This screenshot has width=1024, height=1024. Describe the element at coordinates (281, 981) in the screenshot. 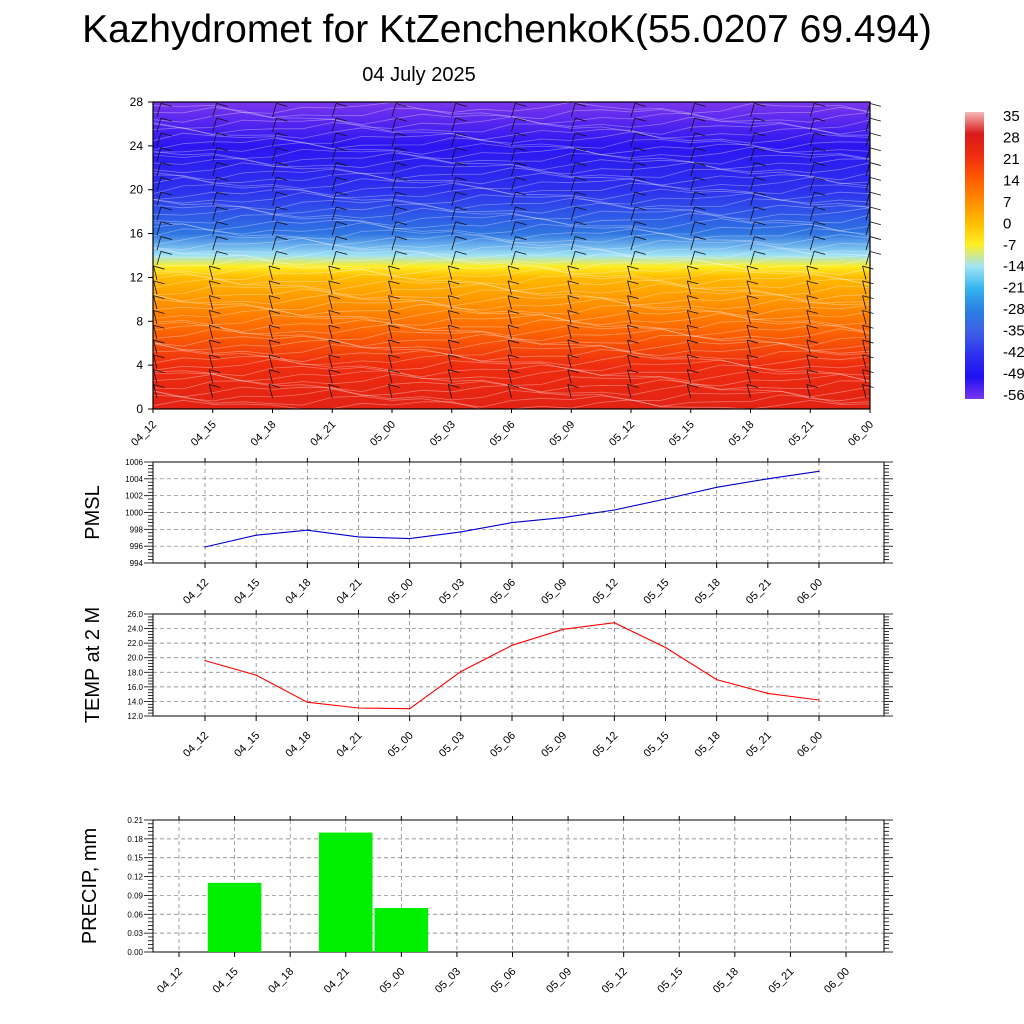

I see `xtick-label: 04_18` at that location.